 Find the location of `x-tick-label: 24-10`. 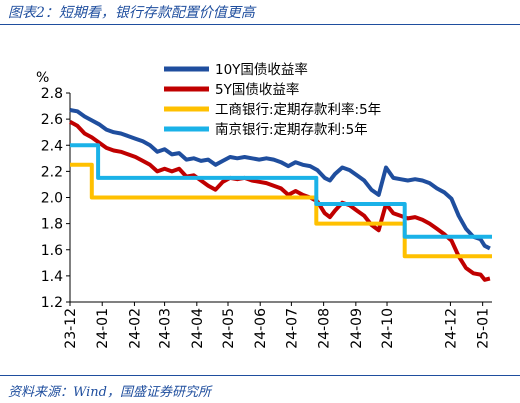

x-tick-label: 24-10 is located at coordinates (388, 328).